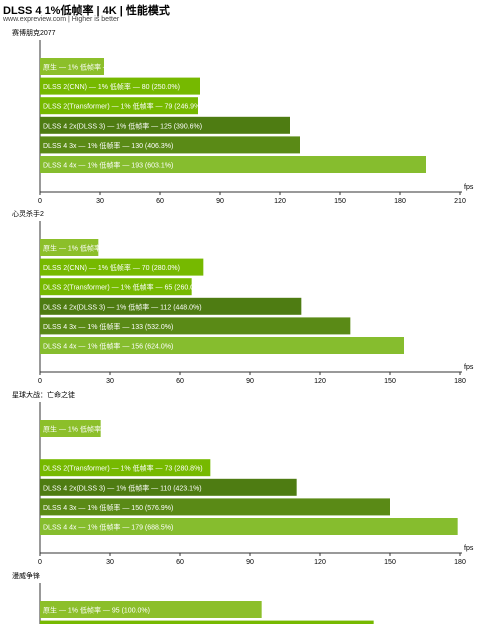 This screenshot has height=624, width=500. Describe the element at coordinates (96, 429) in the screenshot. I see `bar-label: 原生 — 1% 低帧率 — 26 (100.0%)` at that location.